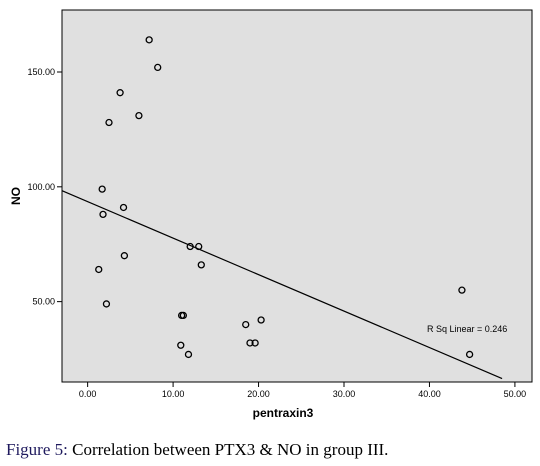 The width and height of the screenshot is (540, 466). Describe the element at coordinates (16, 196) in the screenshot. I see `y-axis-title: NO` at that location.